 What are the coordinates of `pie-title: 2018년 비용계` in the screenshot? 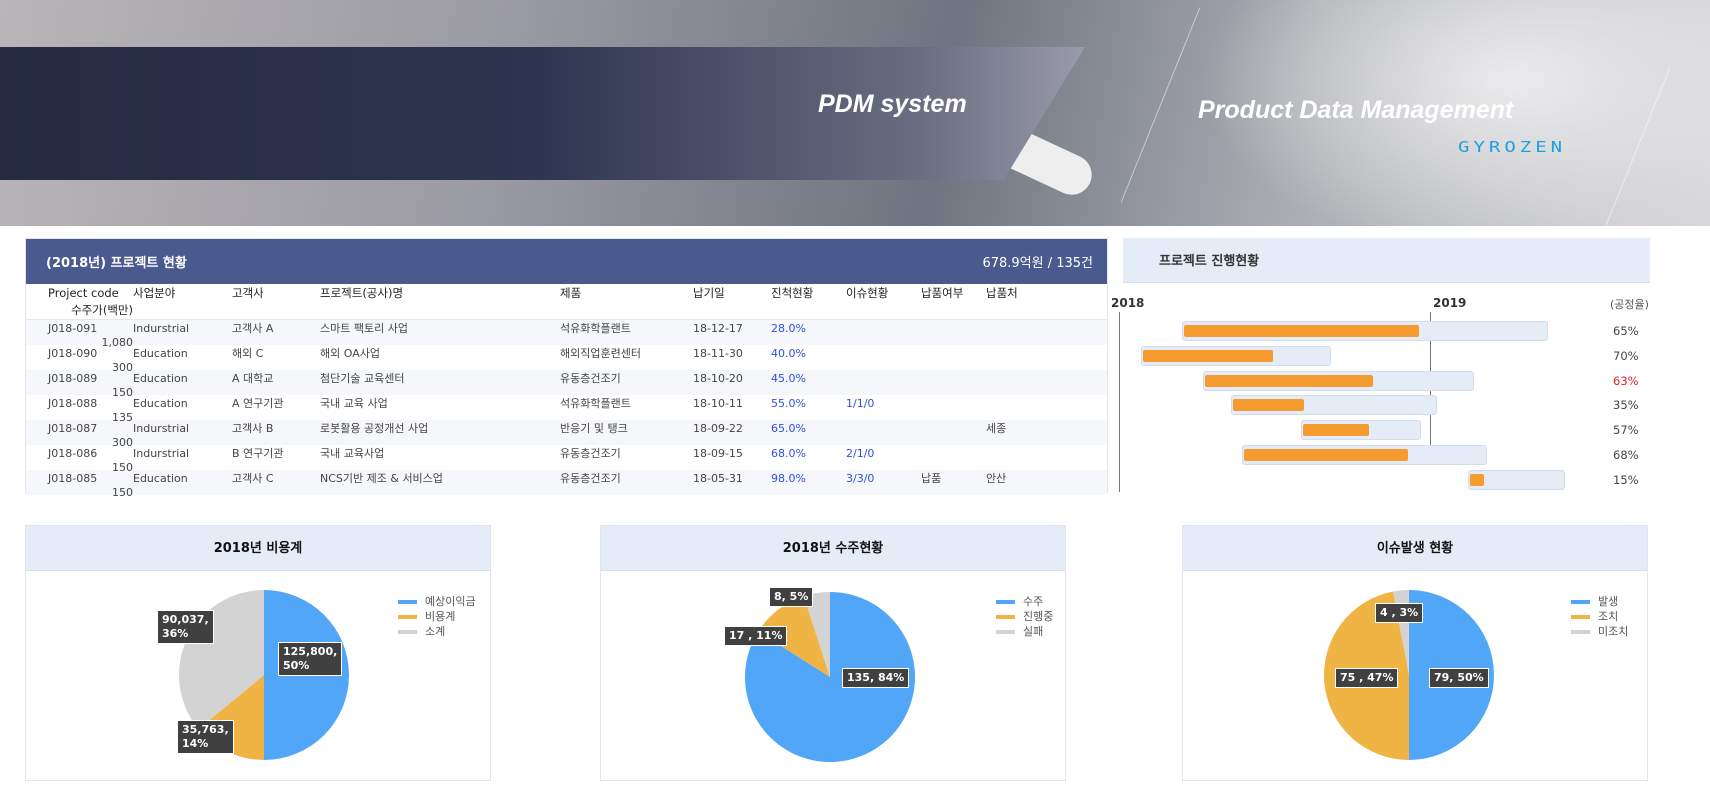 It's located at (258, 548).